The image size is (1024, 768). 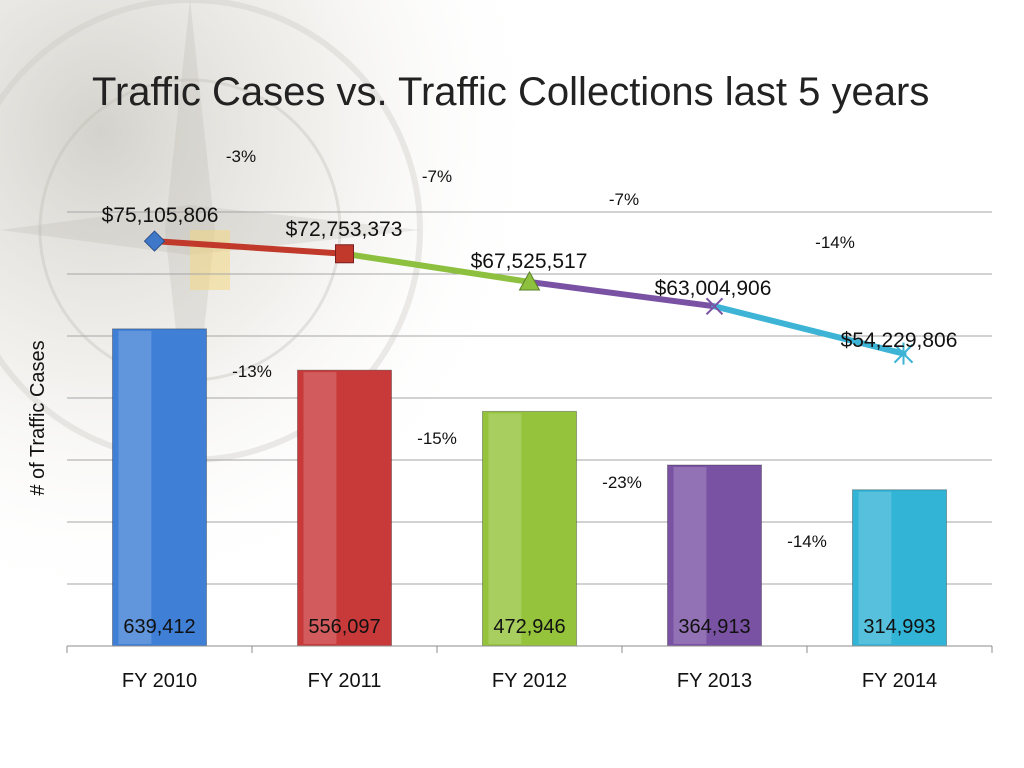 I want to click on bar-change-label: -15%, so click(x=437, y=438).